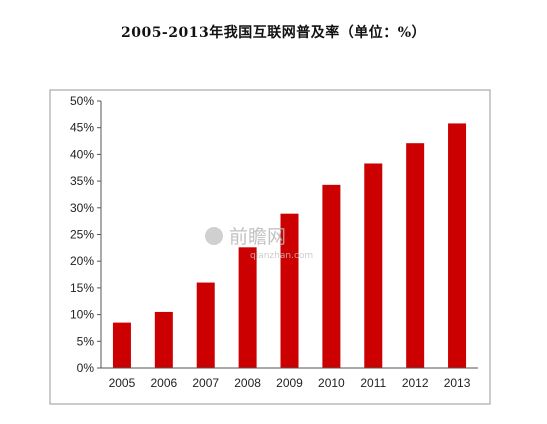 The image size is (547, 424). What do you see at coordinates (82, 128) in the screenshot?
I see `y-tick-label: 45%` at bounding box center [82, 128].